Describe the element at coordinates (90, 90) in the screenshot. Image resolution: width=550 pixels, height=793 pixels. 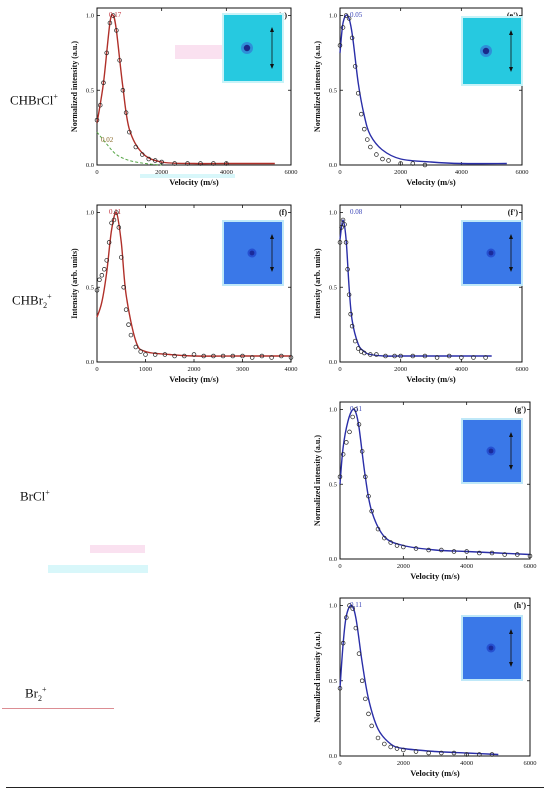
I see `y-tick-label: 0.5` at that location.